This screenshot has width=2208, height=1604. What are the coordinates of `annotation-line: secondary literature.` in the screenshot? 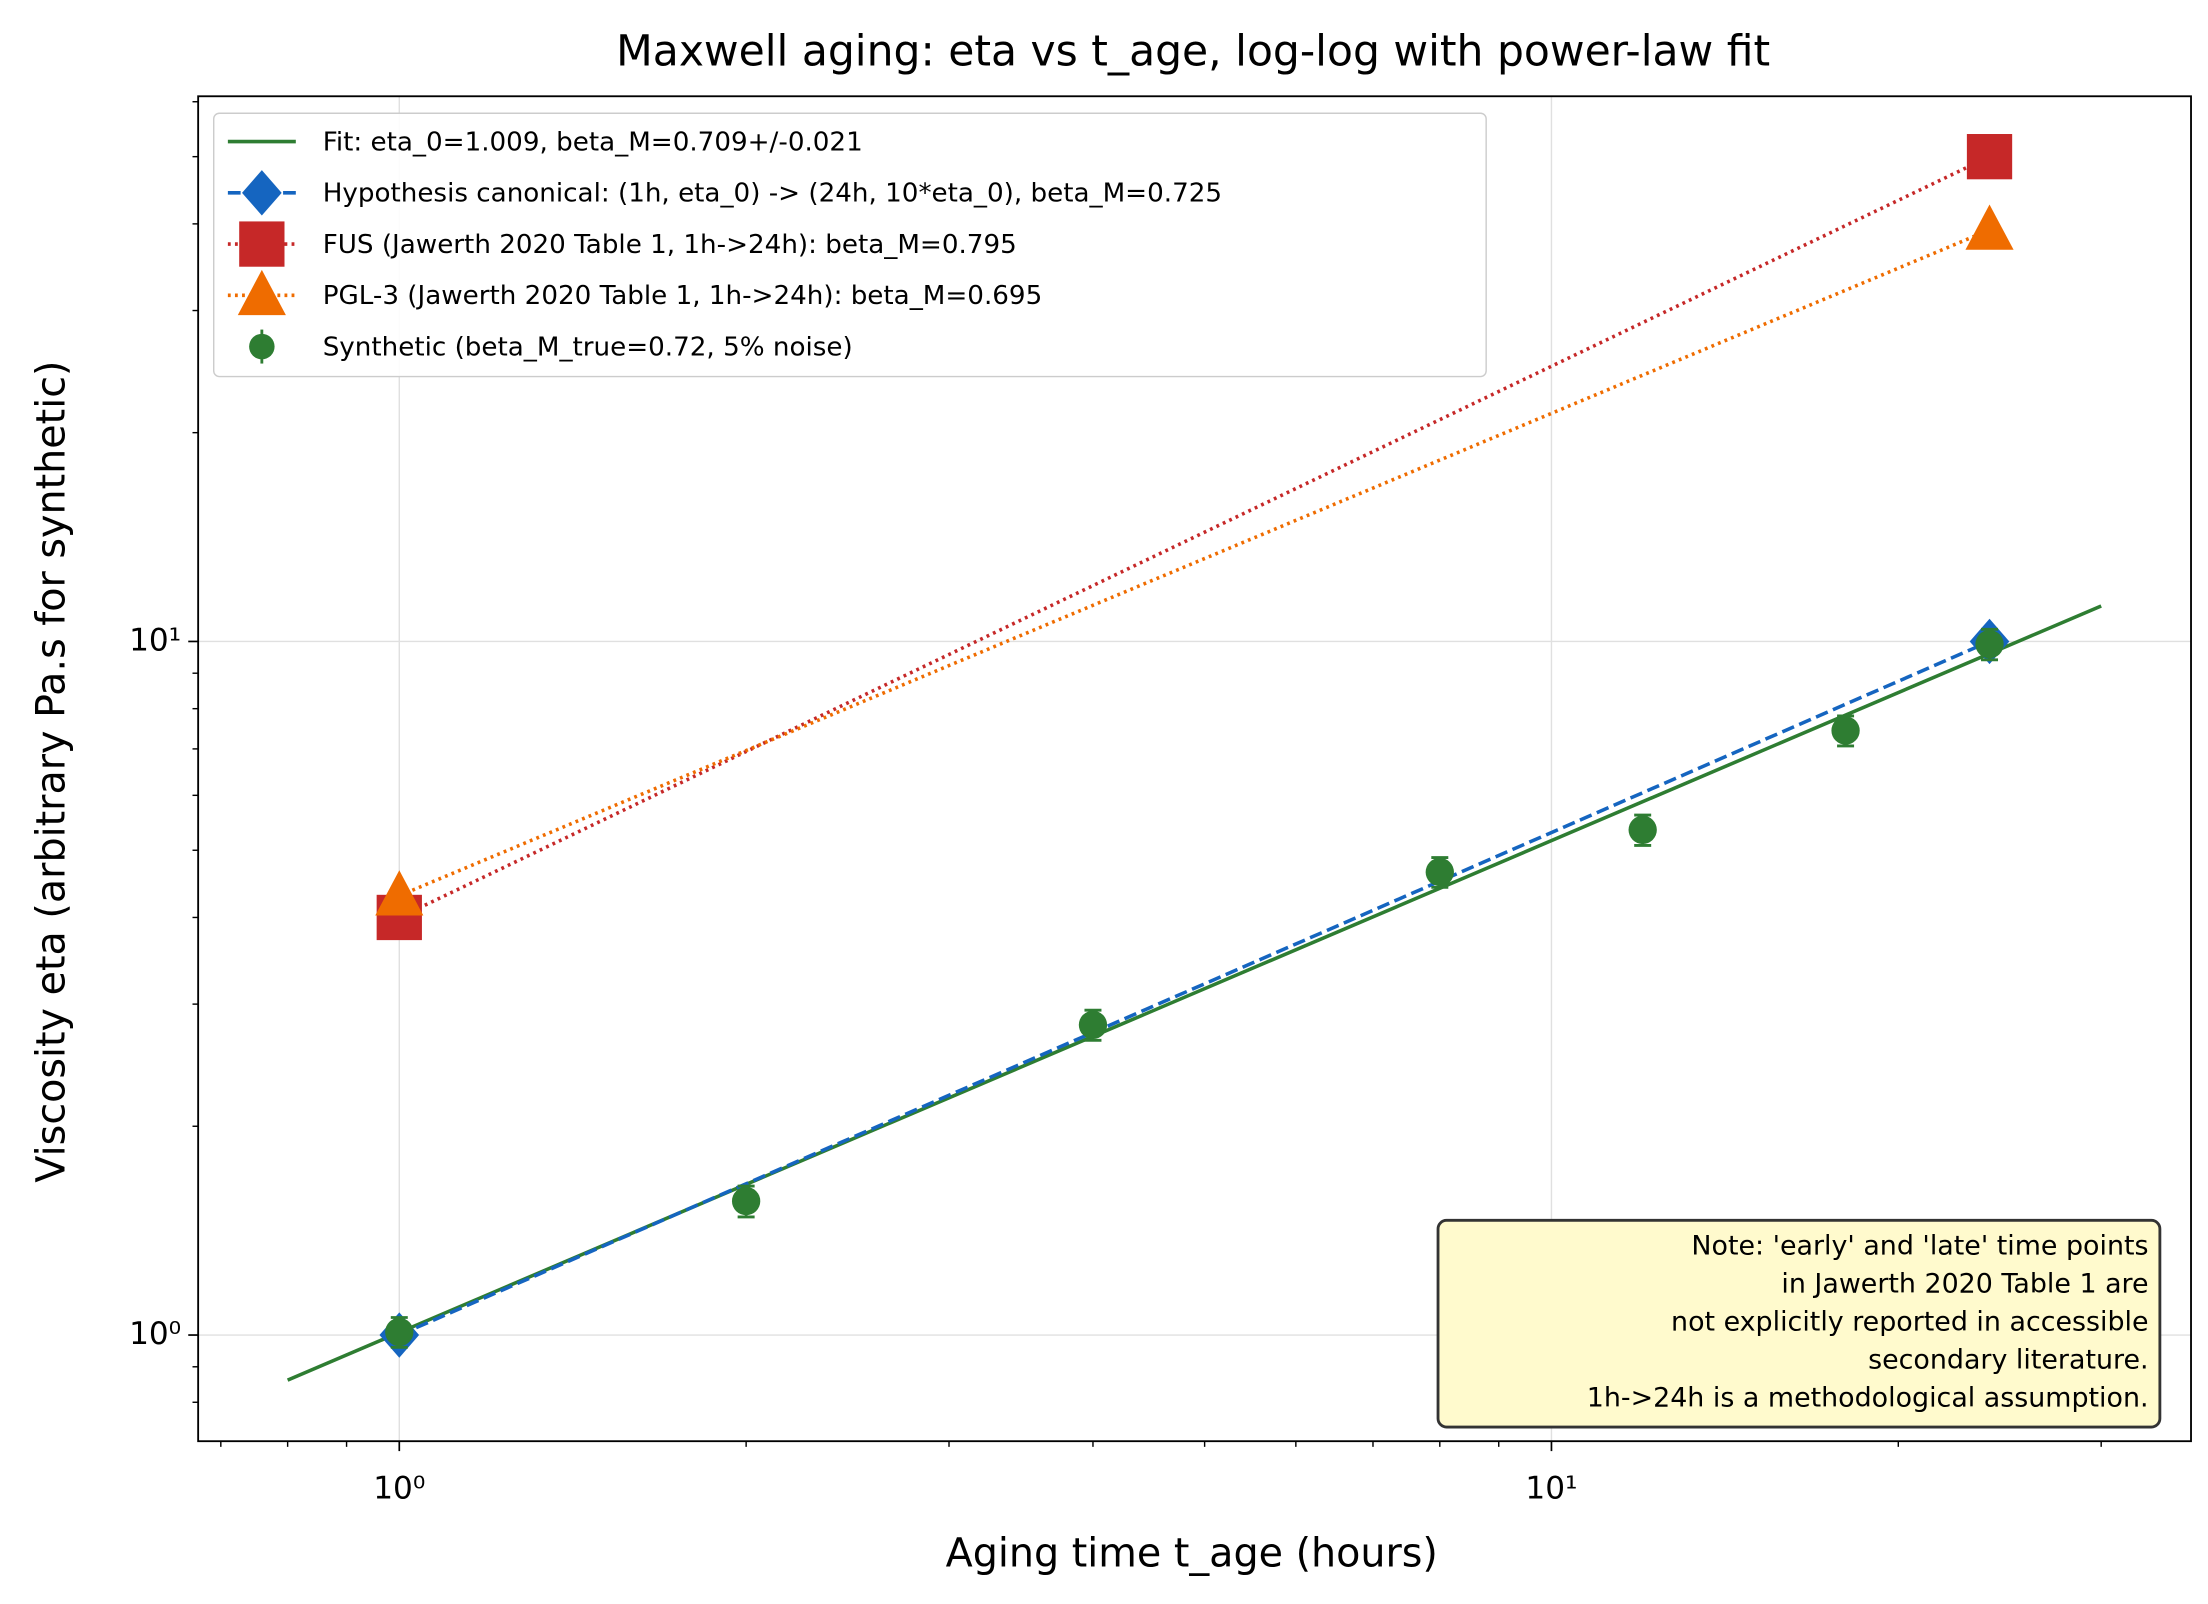 It's located at (2008, 1360).